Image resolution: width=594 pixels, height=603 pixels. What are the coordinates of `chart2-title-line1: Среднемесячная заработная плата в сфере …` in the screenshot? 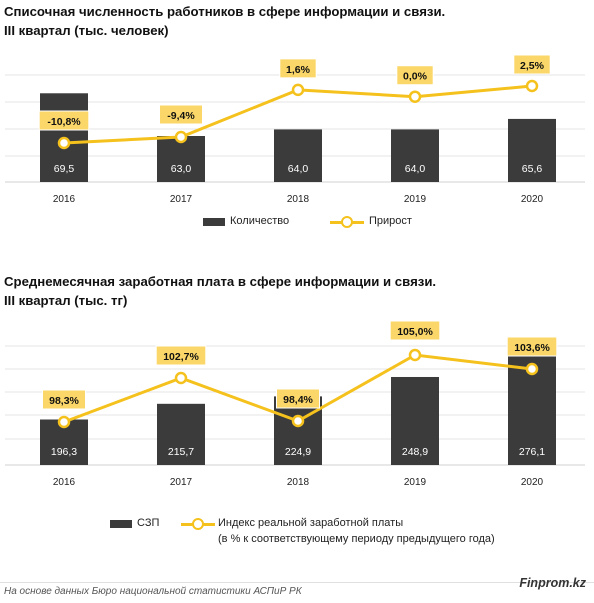 It's located at (220, 281).